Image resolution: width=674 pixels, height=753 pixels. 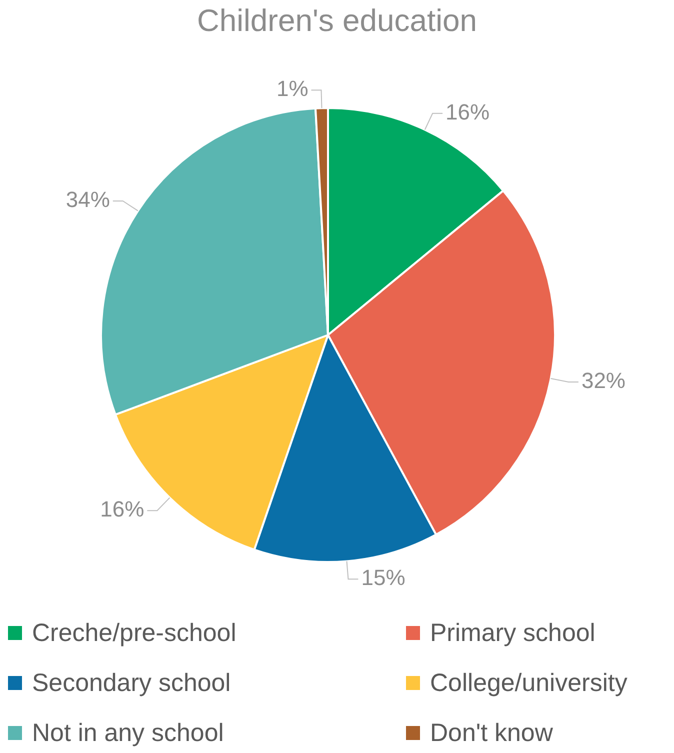 I want to click on data-label: 15%, so click(x=383, y=577).